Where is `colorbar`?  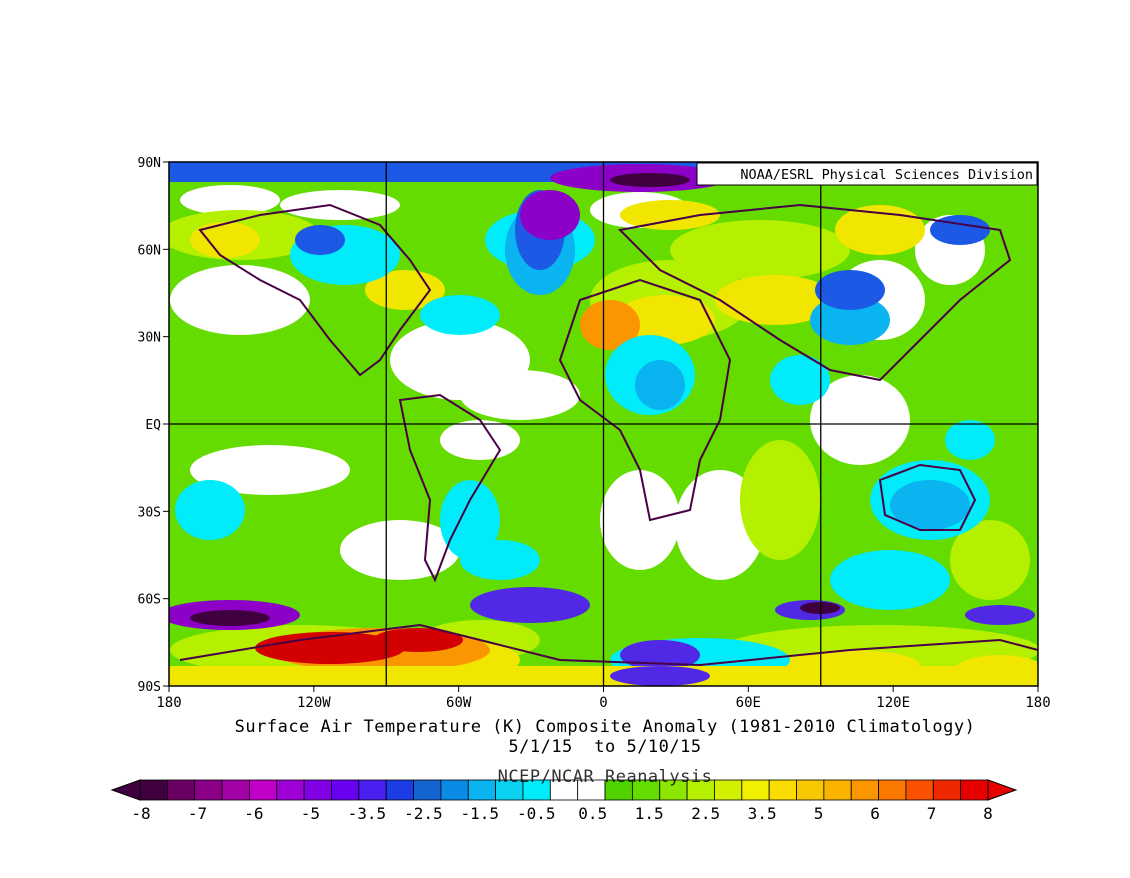 colorbar is located at coordinates (564, 790).